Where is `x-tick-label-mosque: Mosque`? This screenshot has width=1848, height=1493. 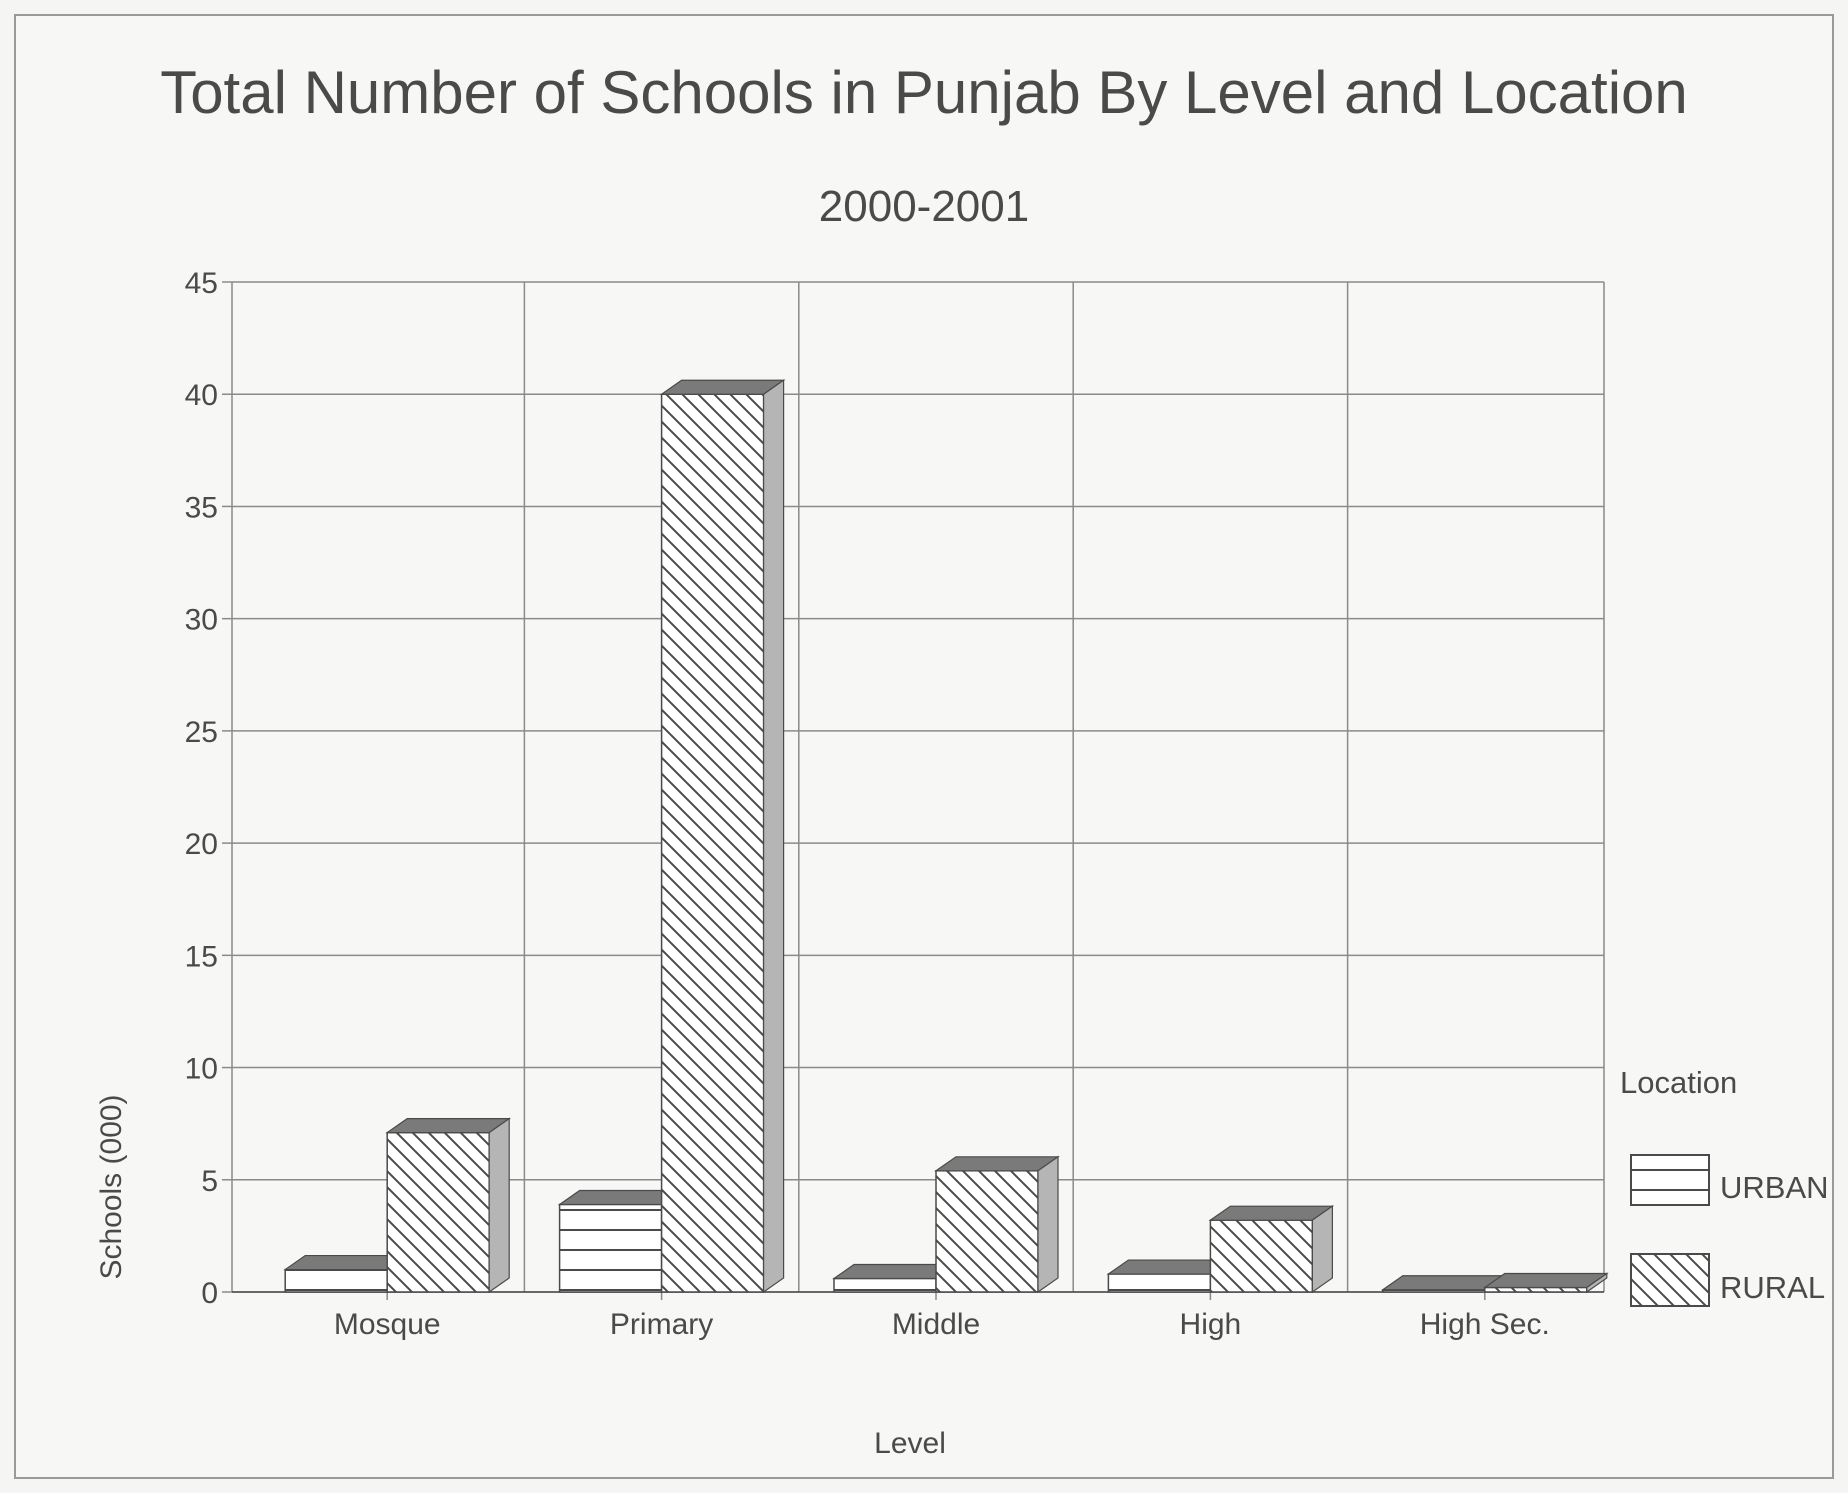
x-tick-label-mosque: Mosque is located at coordinates (387, 1324).